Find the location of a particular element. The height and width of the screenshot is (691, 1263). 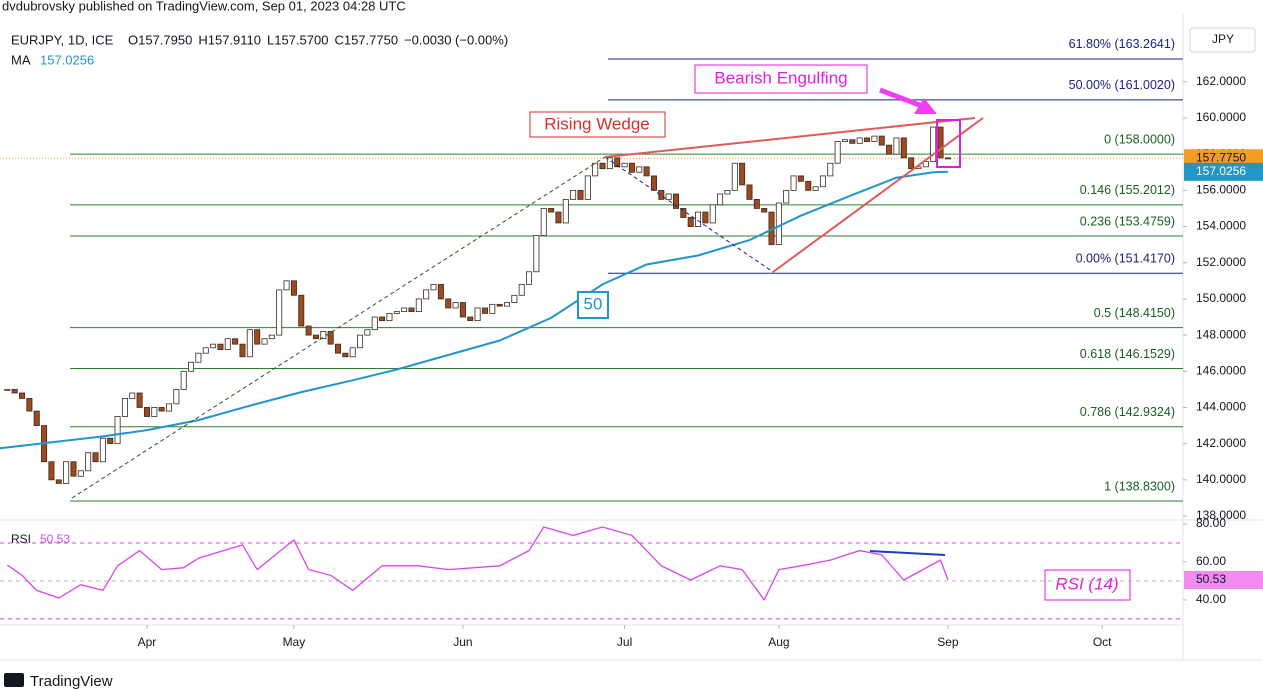

x-tick-label: Sep is located at coordinates (948, 642).